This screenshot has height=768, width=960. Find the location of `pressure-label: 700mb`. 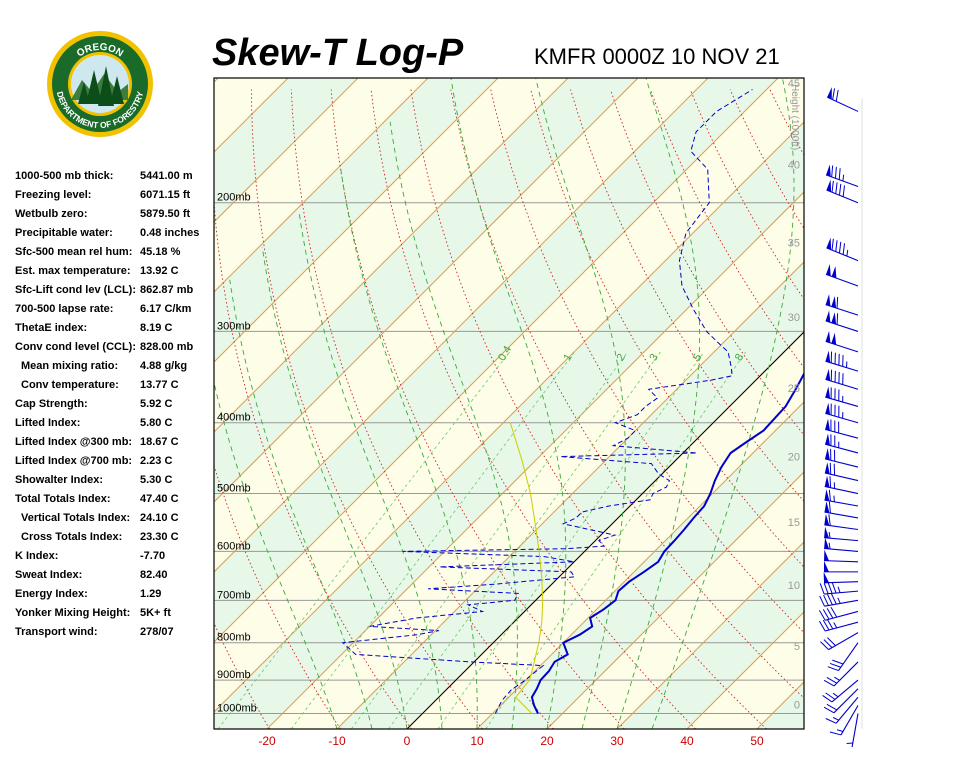

pressure-label: 700mb is located at coordinates (234, 595).